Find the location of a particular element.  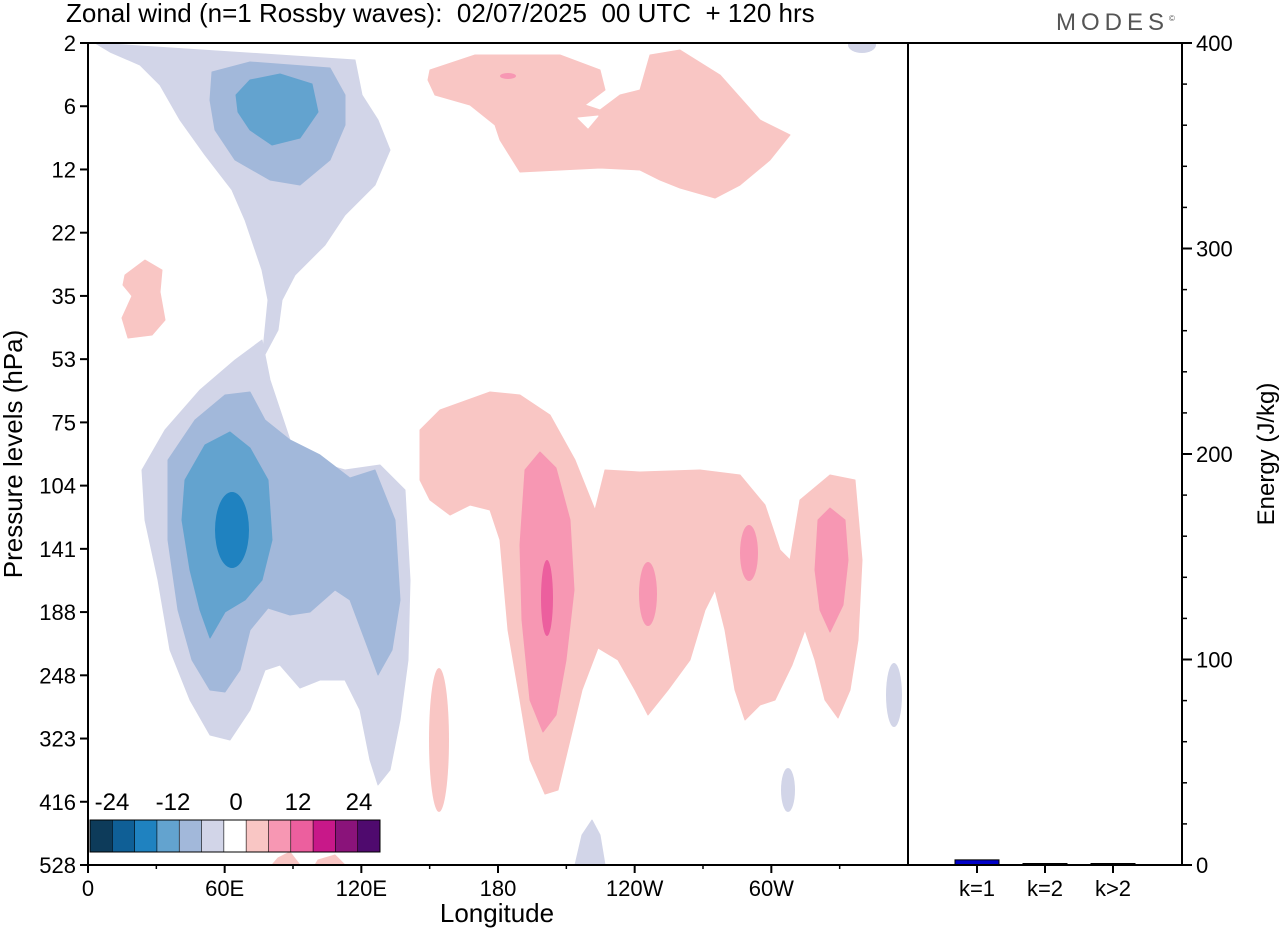

energy-tick-label: 100 is located at coordinates (1214, 660).